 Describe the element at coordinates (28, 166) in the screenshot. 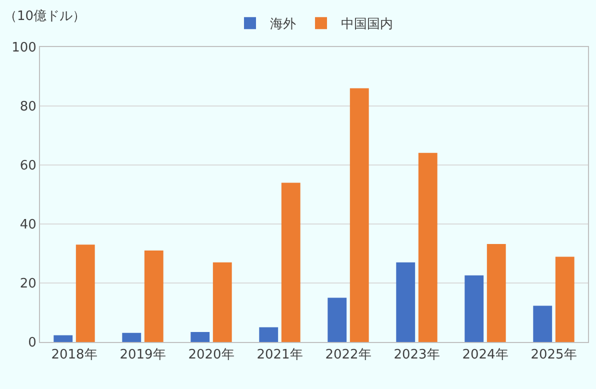

I see `y-tick-label: 60` at that location.